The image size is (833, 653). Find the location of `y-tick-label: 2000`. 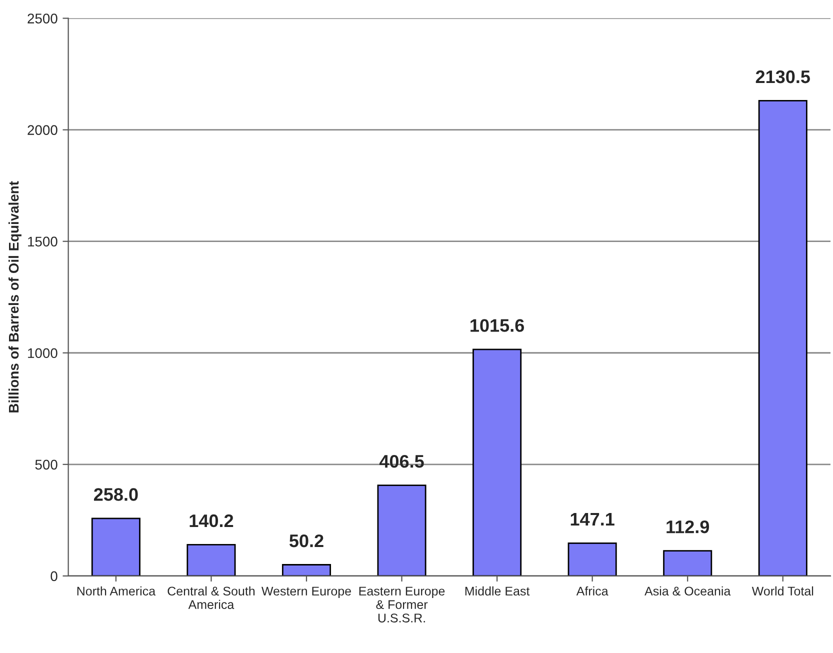

y-tick-label: 2000 is located at coordinates (43, 130).